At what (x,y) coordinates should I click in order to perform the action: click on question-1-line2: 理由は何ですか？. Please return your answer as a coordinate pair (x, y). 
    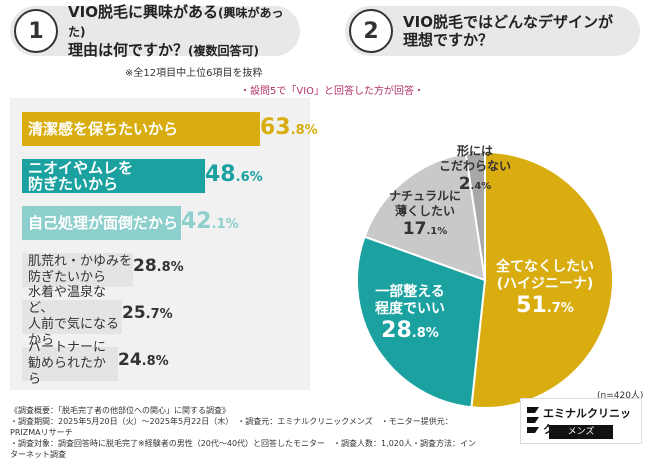
    Looking at the image, I should click on (128, 49).